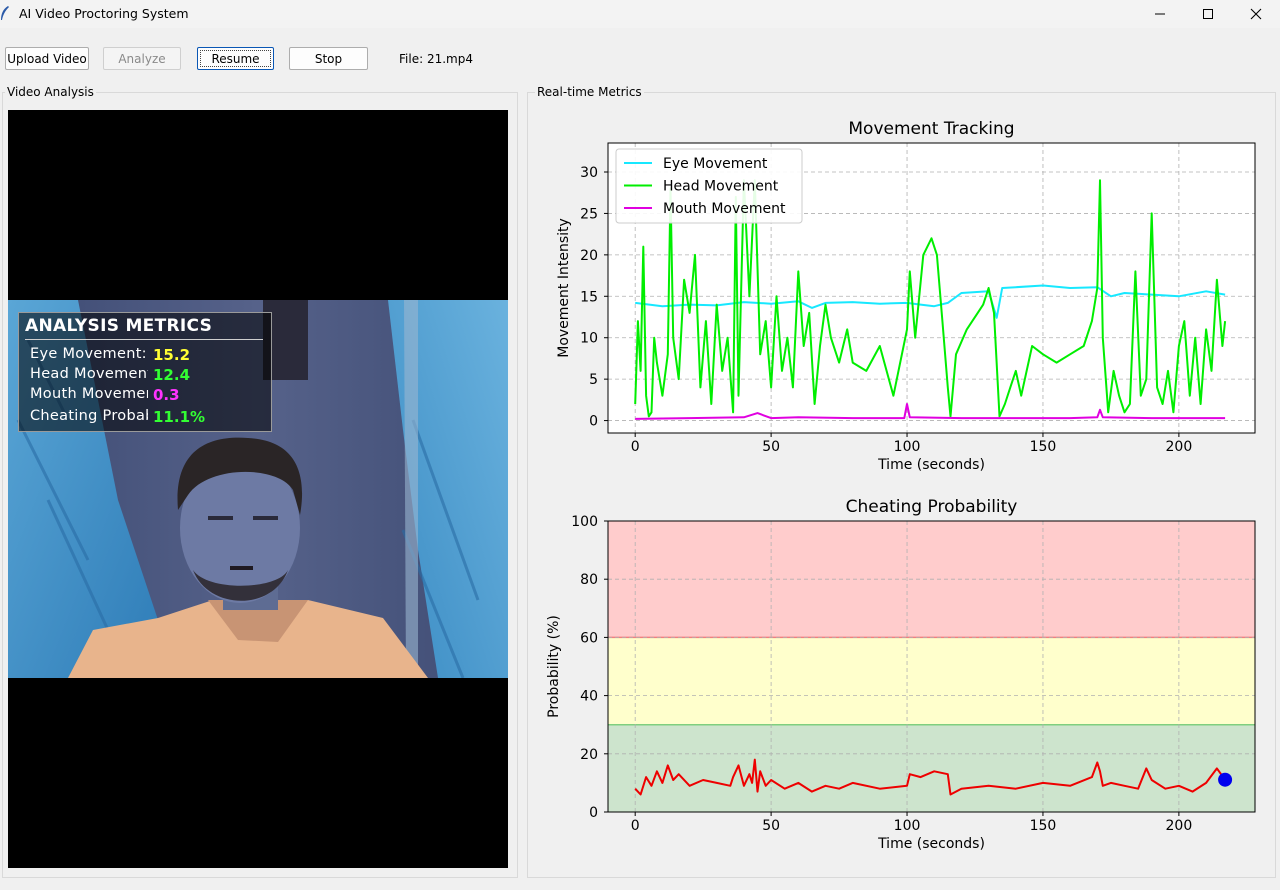 The width and height of the screenshot is (1280, 890). Describe the element at coordinates (931, 465) in the screenshot. I see `movement-x-axis-label: Time (seconds)` at that location.